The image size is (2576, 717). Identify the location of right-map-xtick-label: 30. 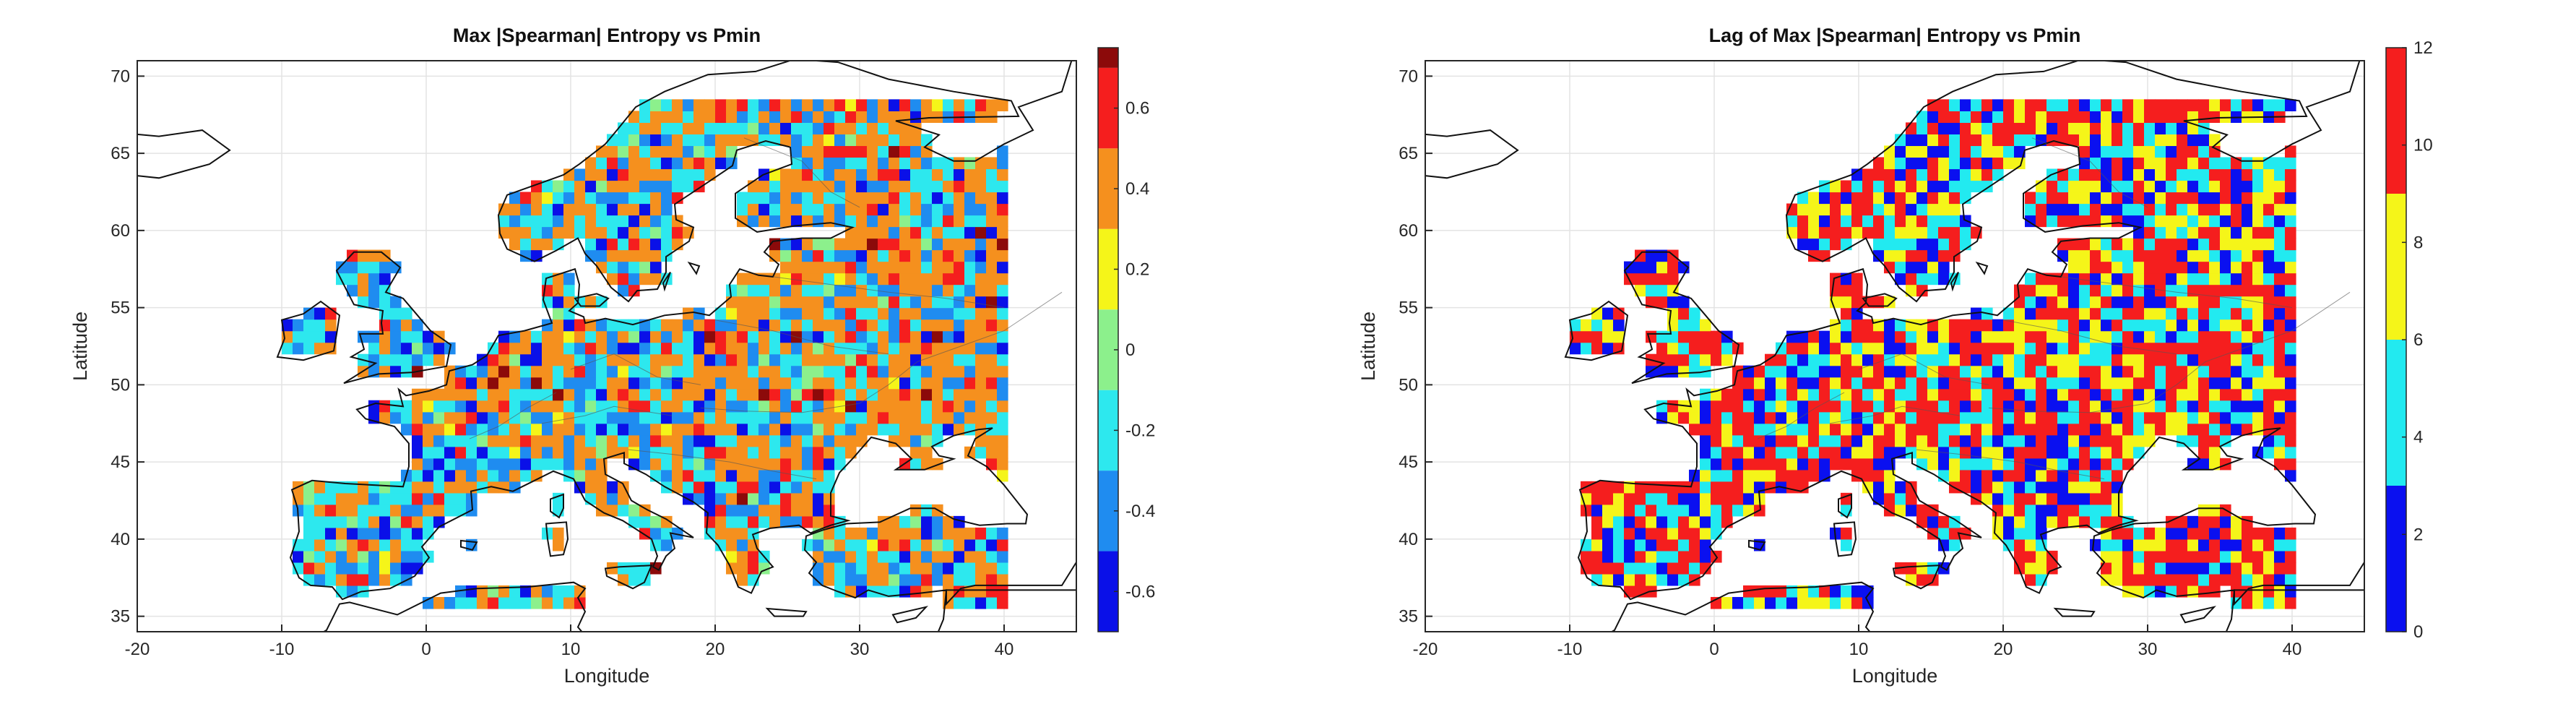
(2148, 649).